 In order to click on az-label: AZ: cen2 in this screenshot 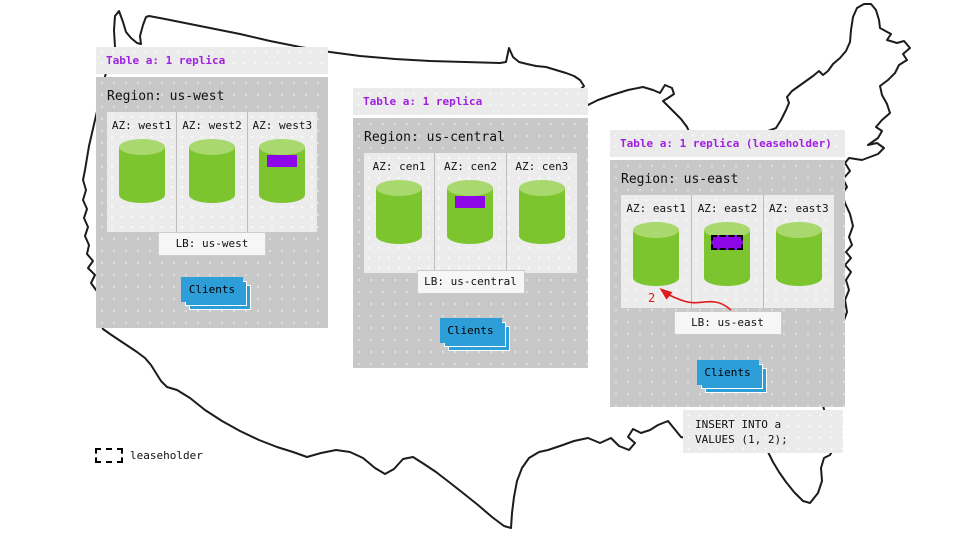, I will do `click(470, 166)`.